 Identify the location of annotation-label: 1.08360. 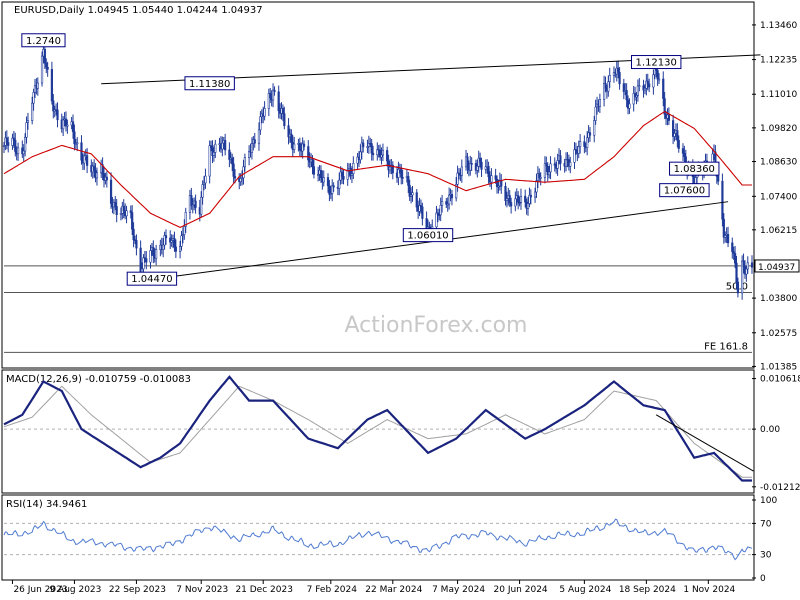
(694, 169).